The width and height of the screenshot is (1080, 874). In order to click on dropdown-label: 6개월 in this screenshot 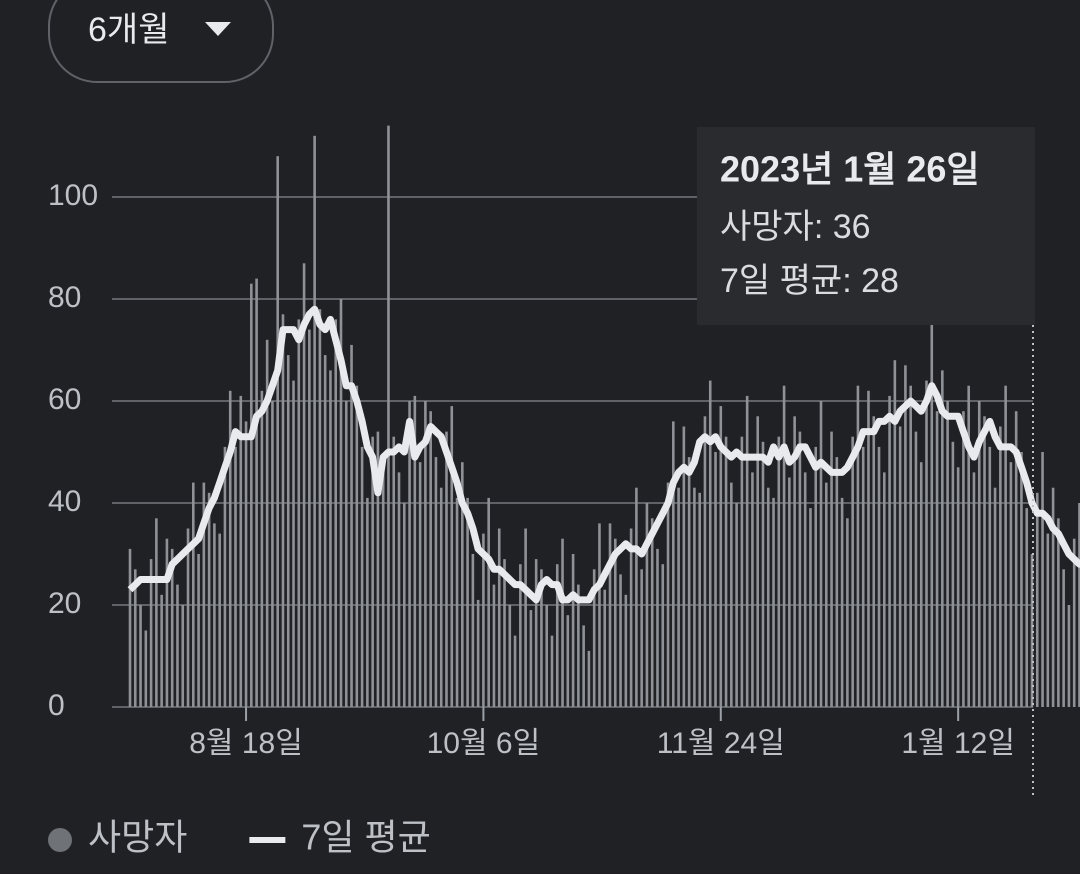, I will do `click(128, 30)`.